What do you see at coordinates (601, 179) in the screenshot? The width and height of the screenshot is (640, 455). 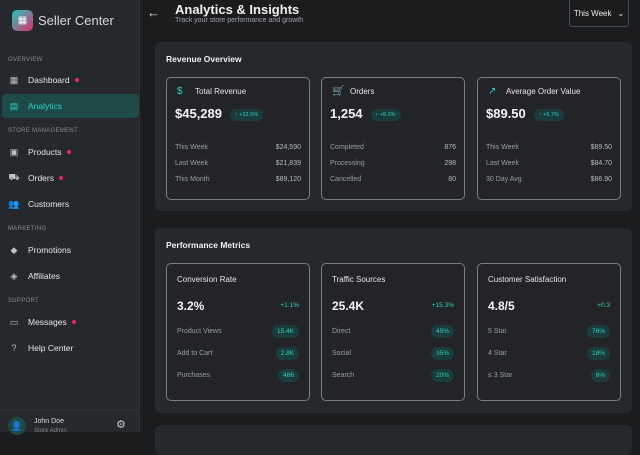 I see `stat-value: $86.90` at bounding box center [601, 179].